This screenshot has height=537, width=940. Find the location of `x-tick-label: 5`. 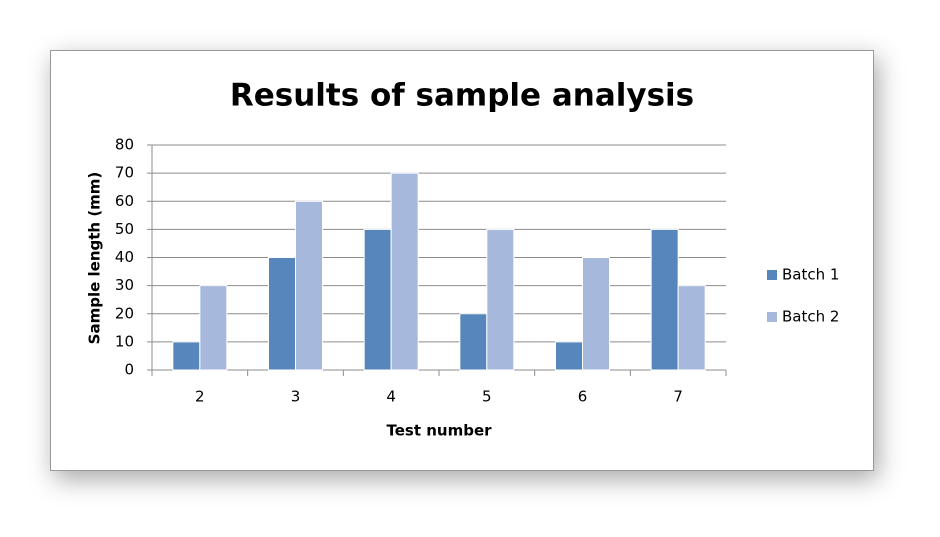

x-tick-label: 5 is located at coordinates (487, 397).